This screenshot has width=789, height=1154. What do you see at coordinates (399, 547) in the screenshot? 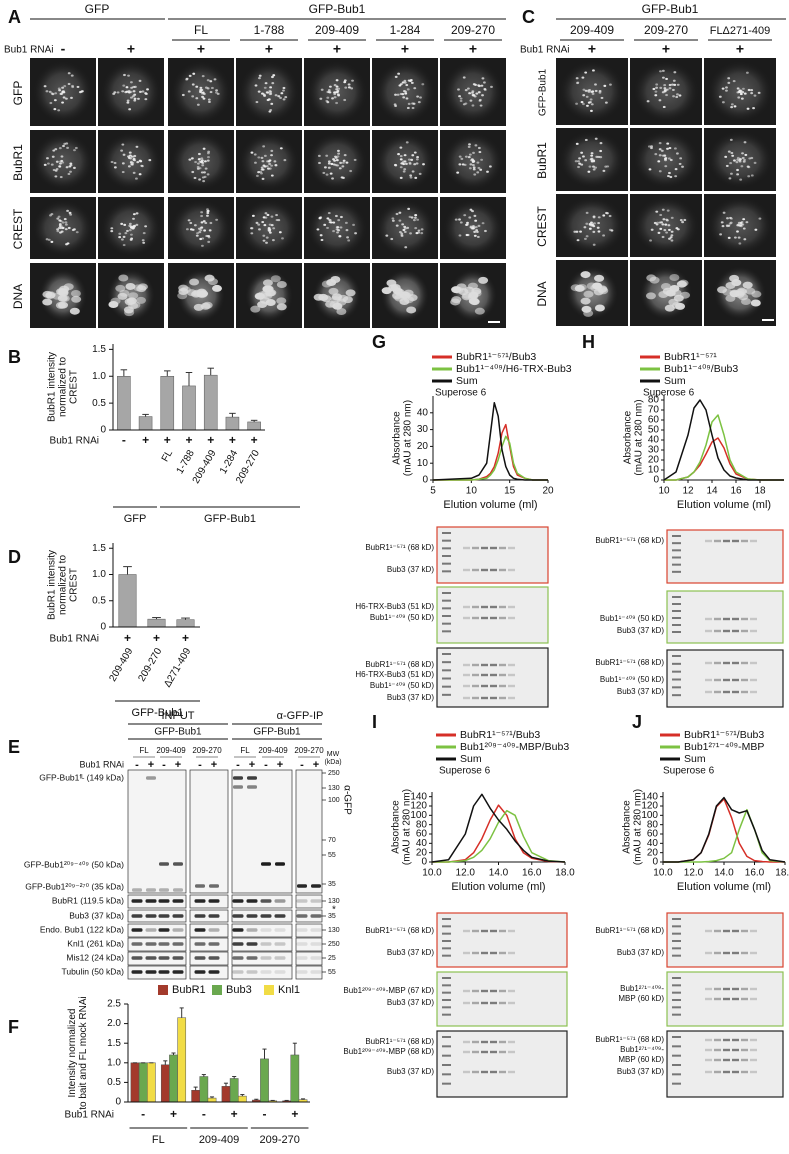
I see `gel-label: BubR1¹⁻⁵⁷¹ (68 kD)` at bounding box center [399, 547].